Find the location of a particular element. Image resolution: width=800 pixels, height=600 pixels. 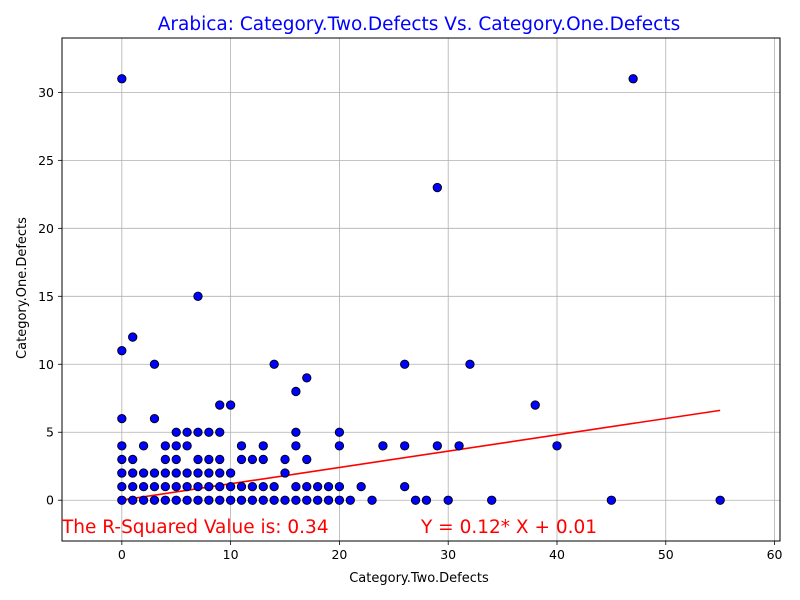

x-axis-label: Category.Two.Defects is located at coordinates (419, 578).